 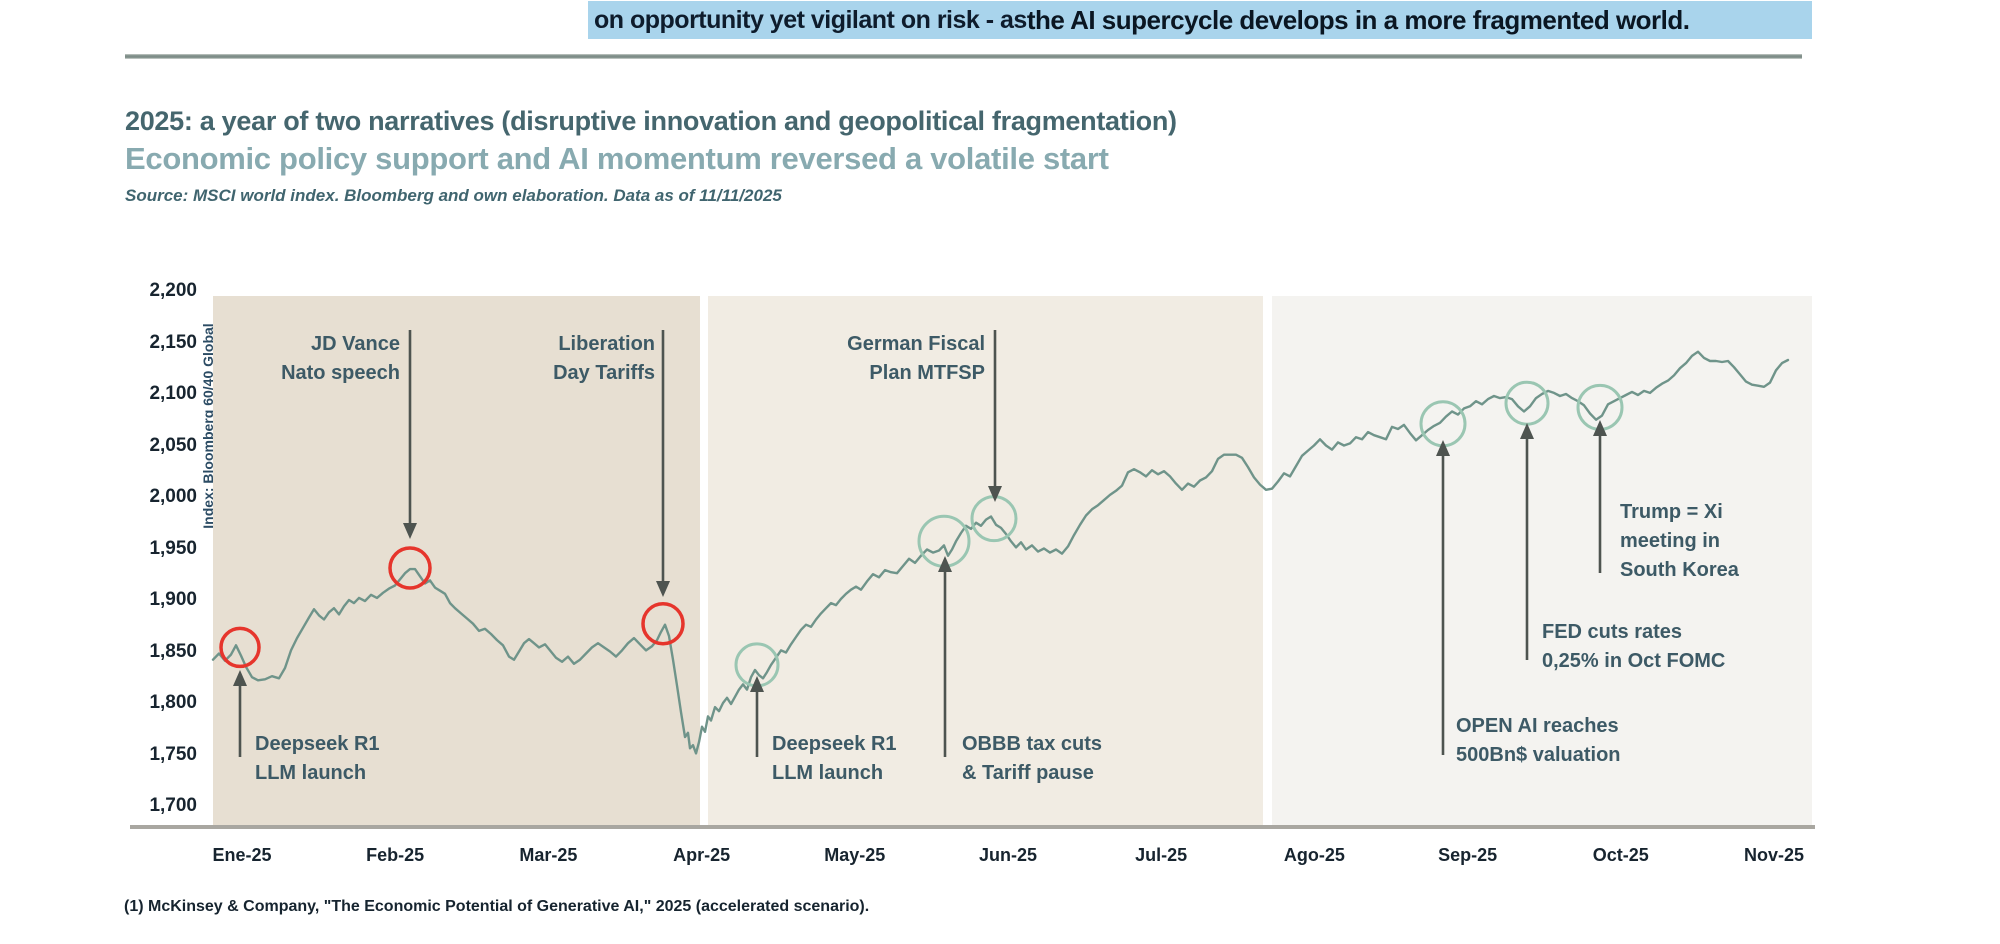 I want to click on y-tick-label: 2,200, so click(x=173, y=290).